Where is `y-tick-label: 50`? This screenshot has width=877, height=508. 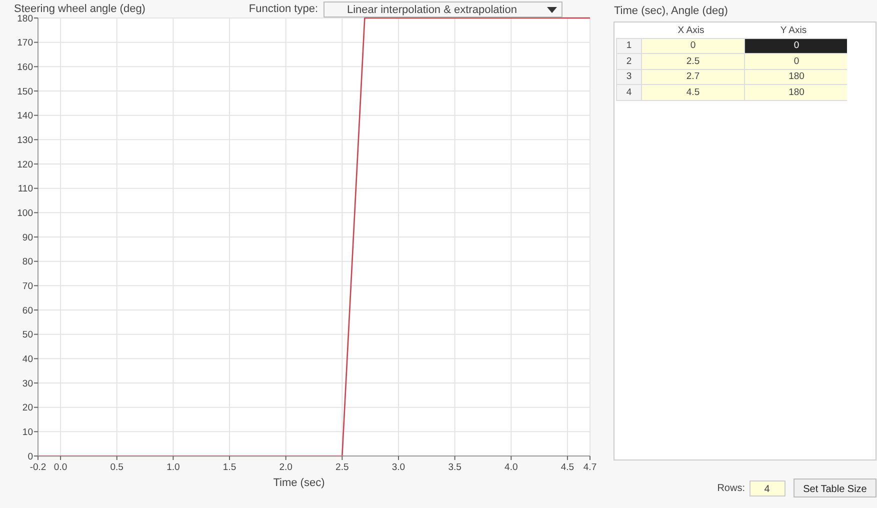 y-tick-label: 50 is located at coordinates (27, 335).